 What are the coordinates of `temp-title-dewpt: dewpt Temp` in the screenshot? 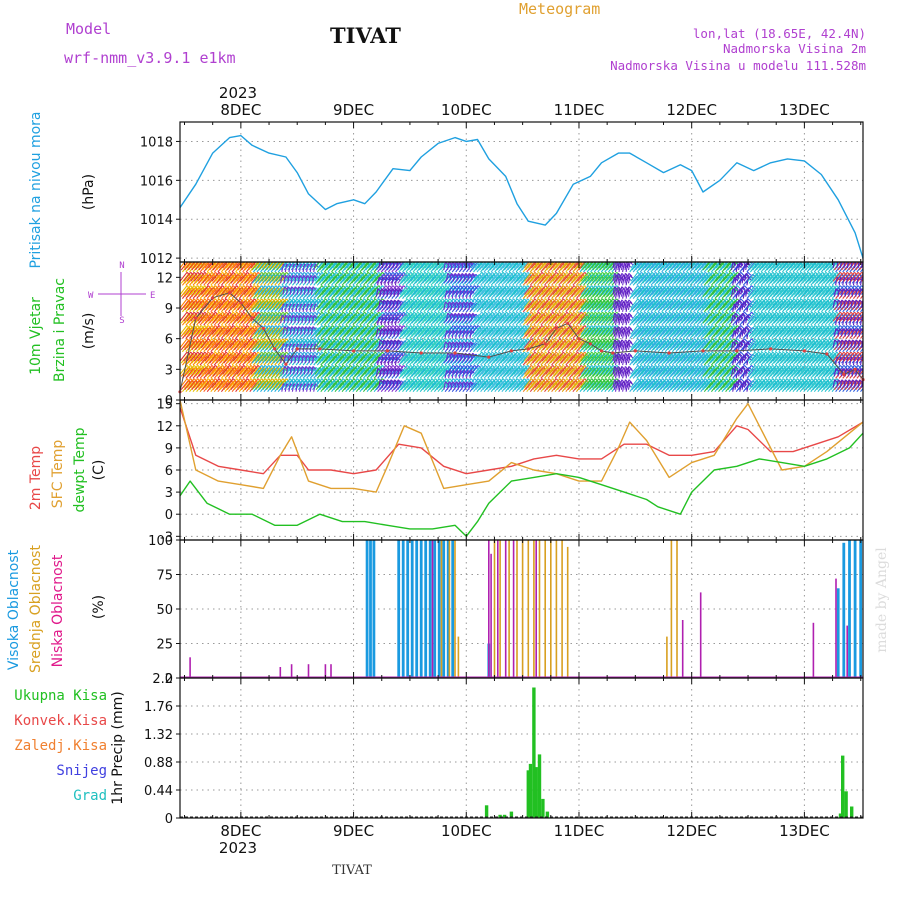 It's located at (80, 469).